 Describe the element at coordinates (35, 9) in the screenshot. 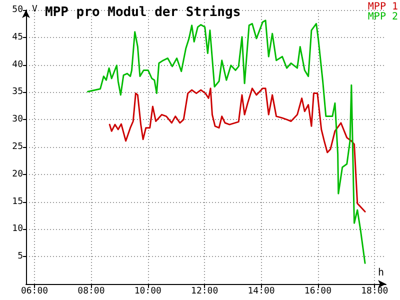

I see `y-axis-title: V` at that location.